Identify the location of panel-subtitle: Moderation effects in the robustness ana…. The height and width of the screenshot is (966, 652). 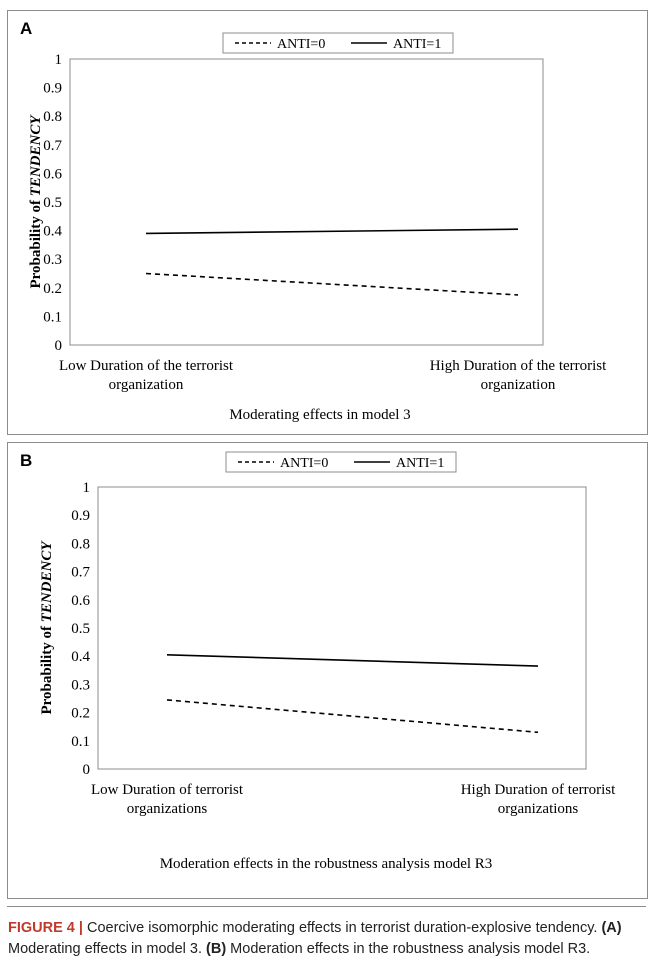
(326, 864).